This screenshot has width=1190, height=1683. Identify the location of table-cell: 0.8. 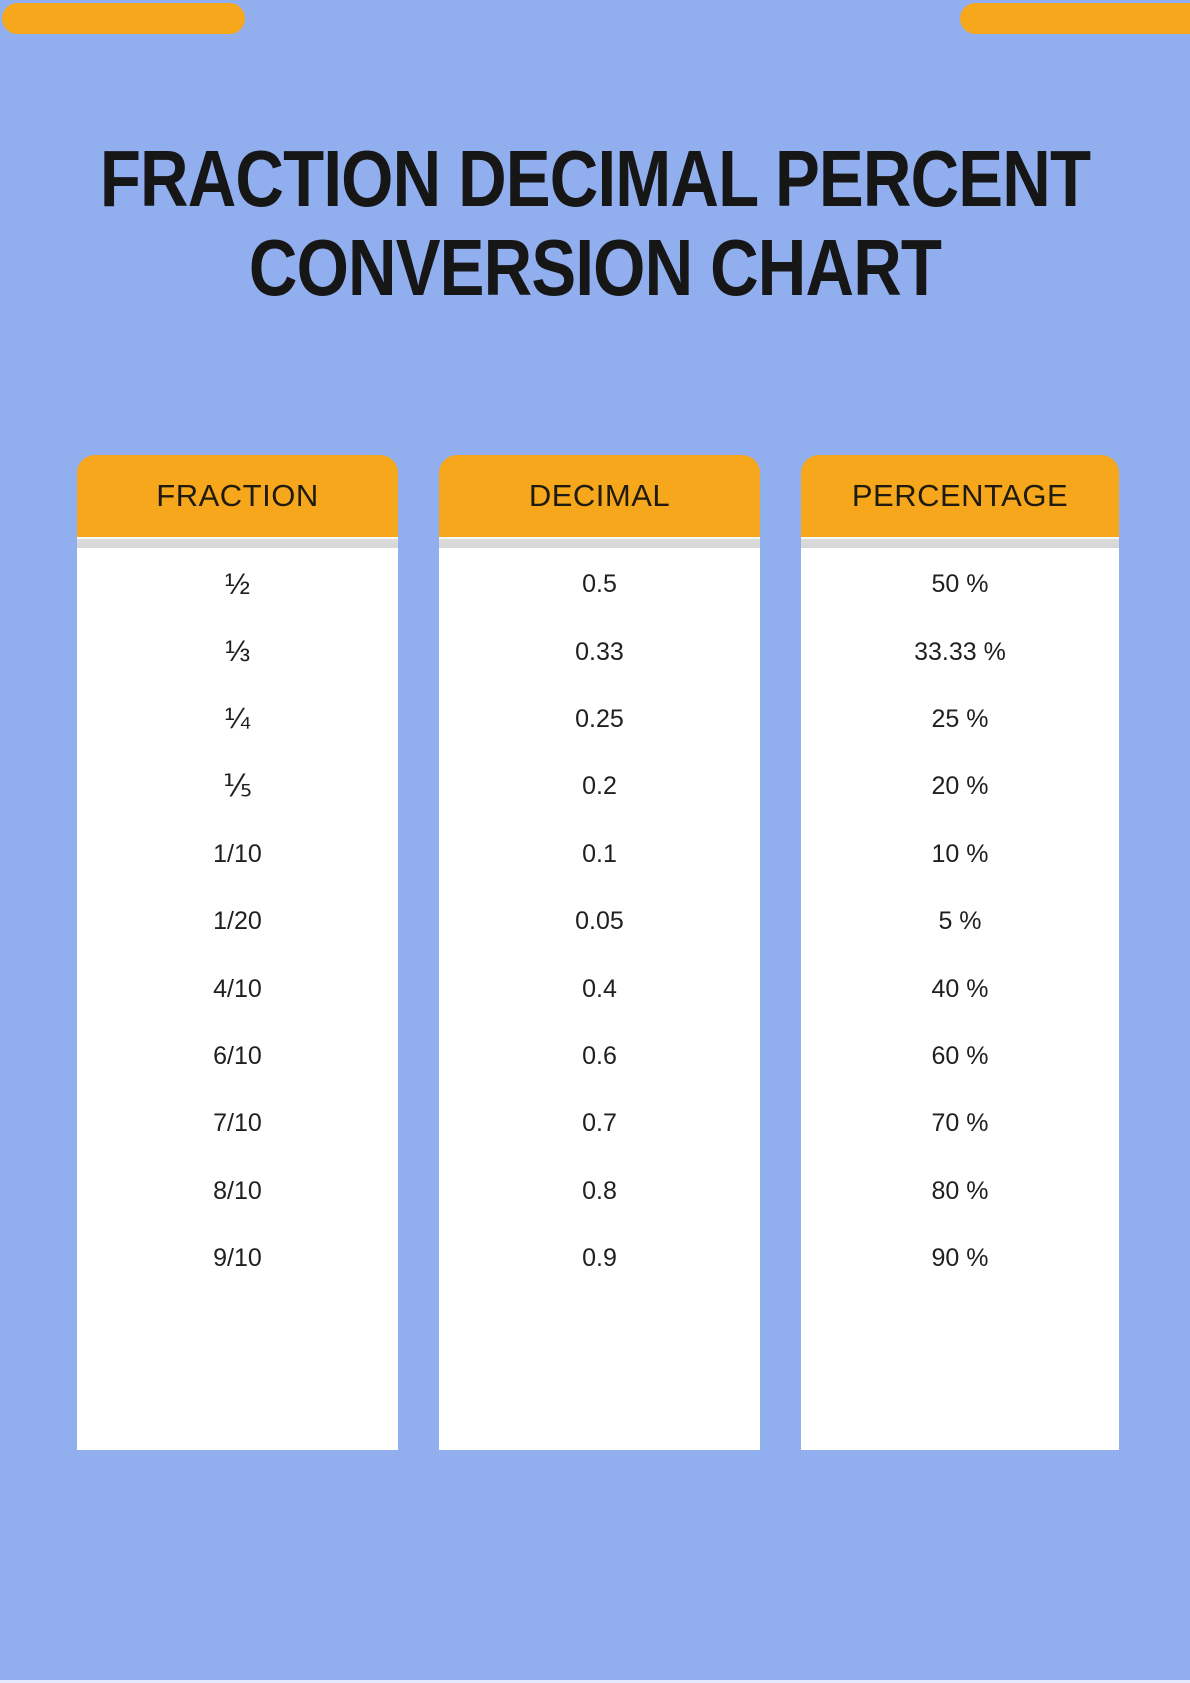
(599, 1190).